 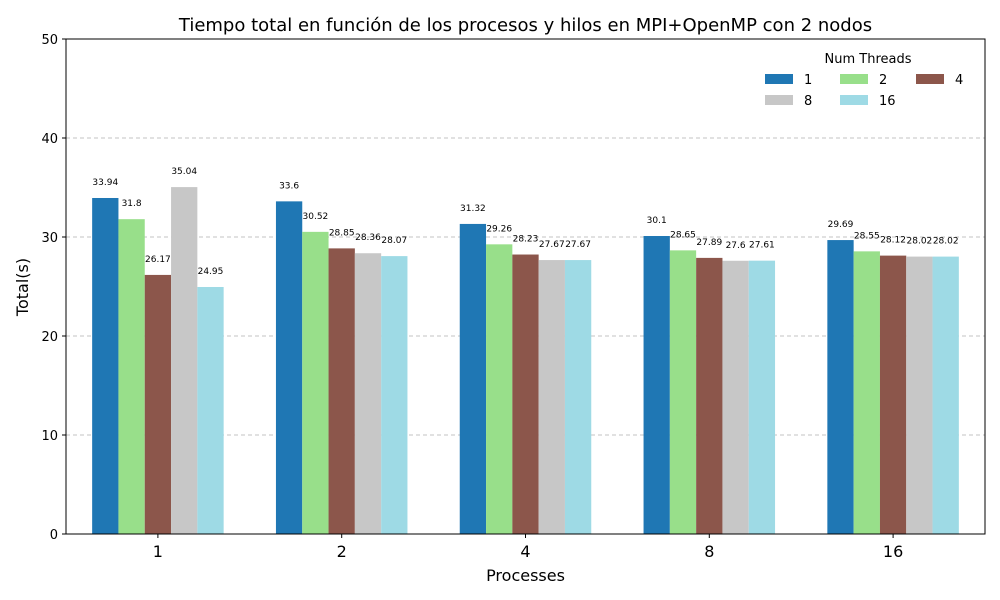 What do you see at coordinates (959, 80) in the screenshot?
I see `legend-label-4: 4` at bounding box center [959, 80].